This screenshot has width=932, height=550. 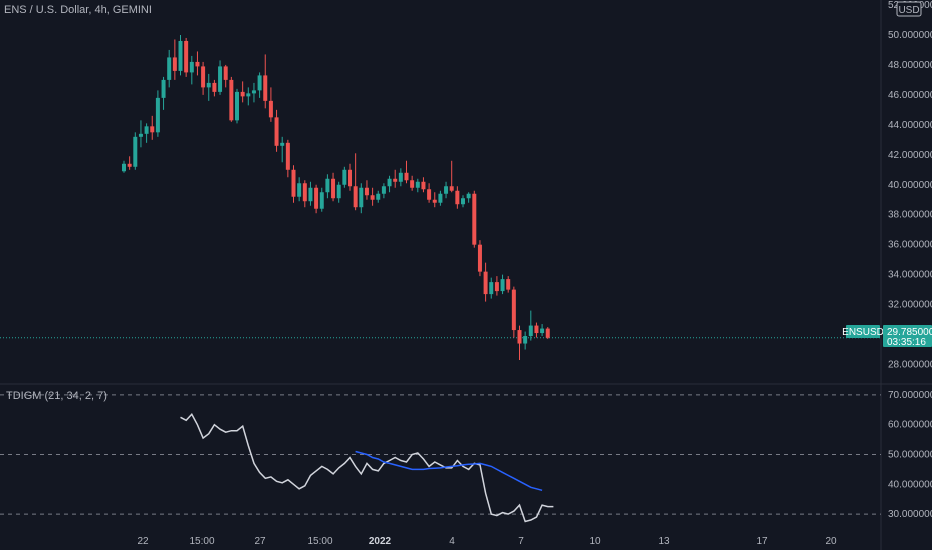 What do you see at coordinates (56, 396) in the screenshot?
I see `indicator-label: TDIGM (21, 34, 2, 7)` at bounding box center [56, 396].